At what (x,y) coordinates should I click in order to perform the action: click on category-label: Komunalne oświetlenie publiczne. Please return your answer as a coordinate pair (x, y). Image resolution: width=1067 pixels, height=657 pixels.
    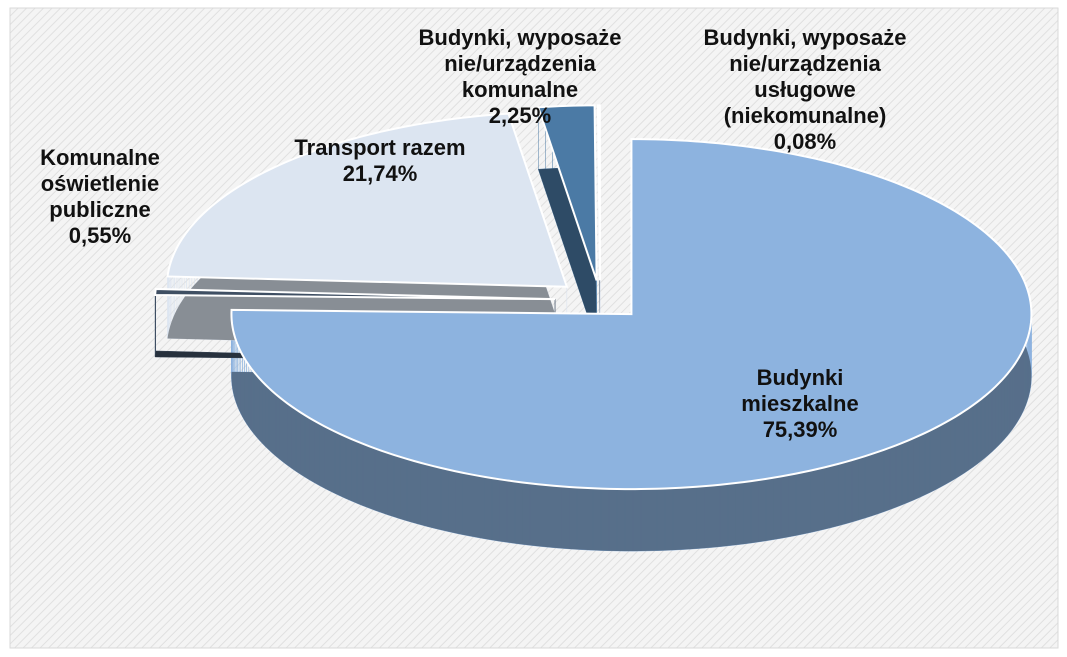
    Looking at the image, I should click on (100, 183).